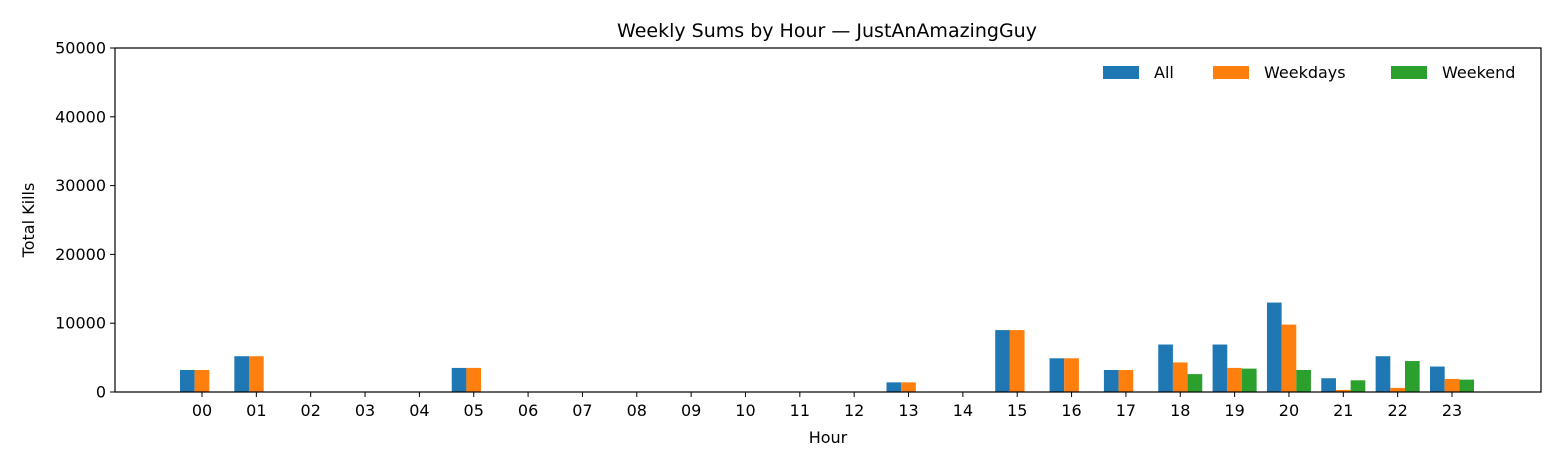 The height and width of the screenshot is (468, 1560). I want to click on x-tick-label: 22, so click(1397, 410).